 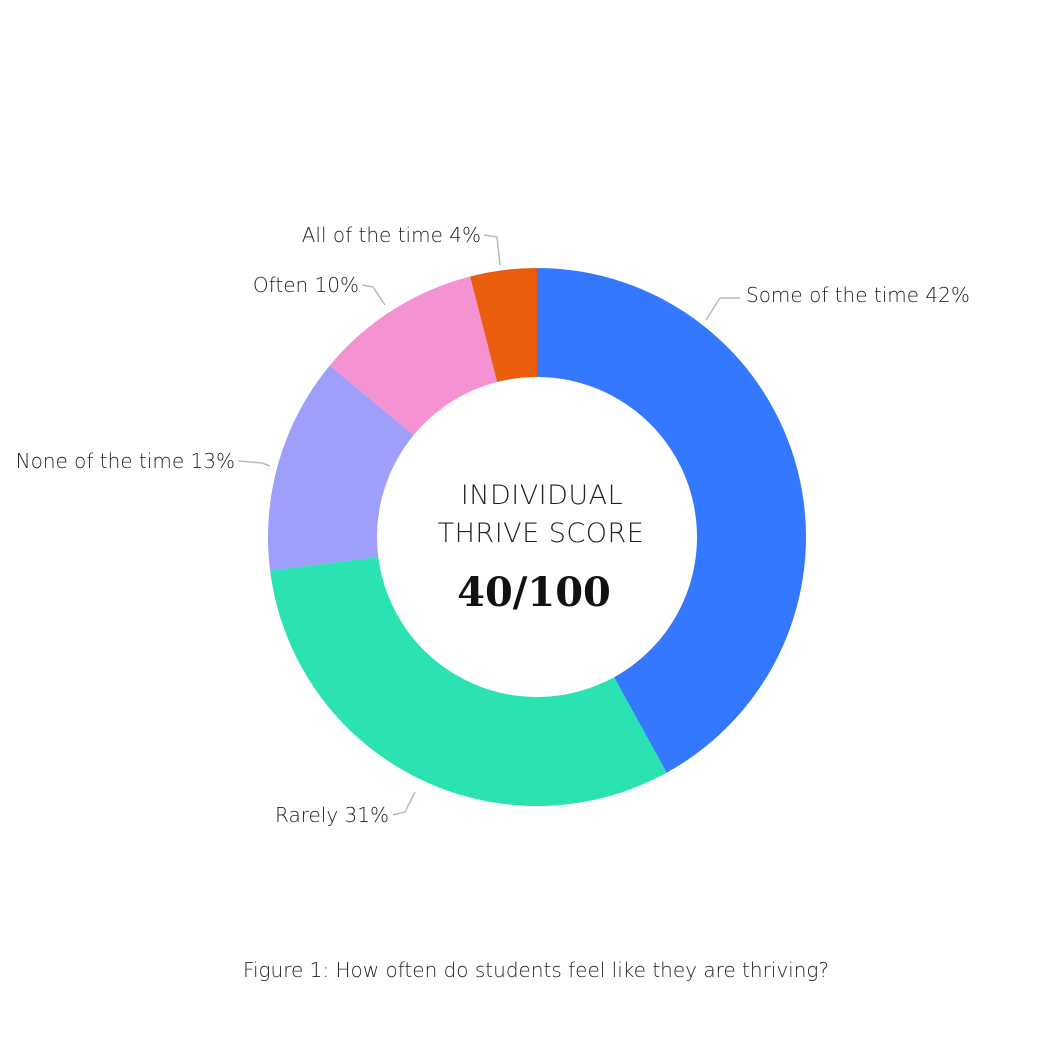 What do you see at coordinates (413, 356) in the screenshot?
I see `slice-often` at bounding box center [413, 356].